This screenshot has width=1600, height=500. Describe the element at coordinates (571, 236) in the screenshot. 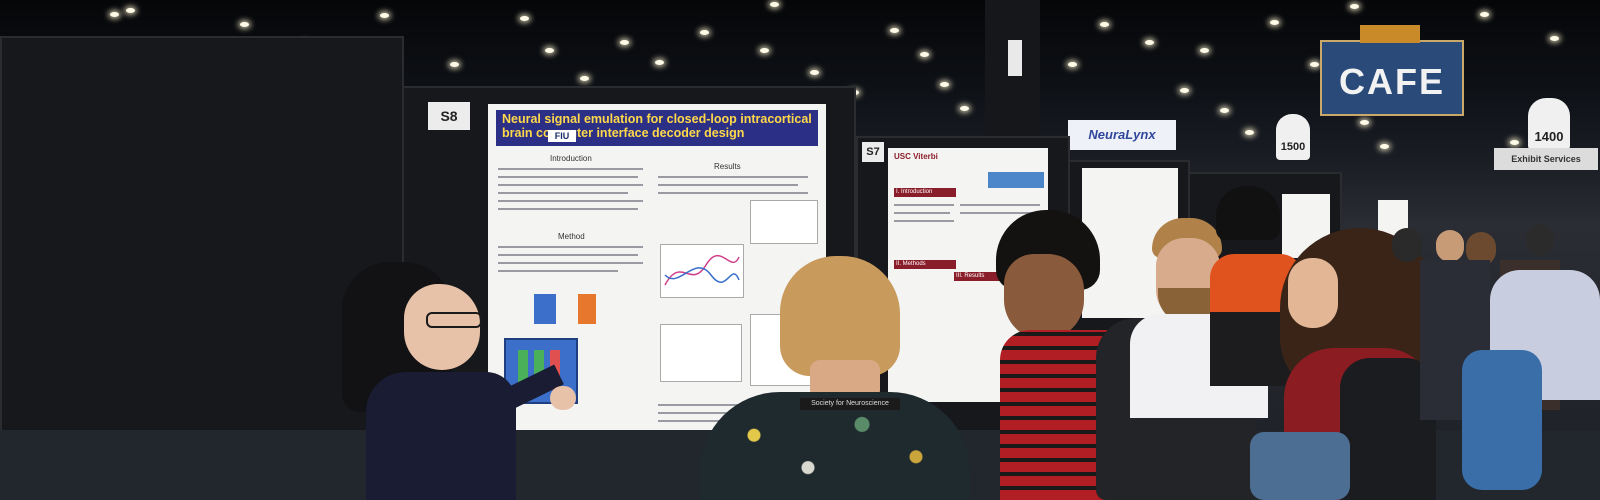

I see `poster-s8-method-heading: Method` at that location.